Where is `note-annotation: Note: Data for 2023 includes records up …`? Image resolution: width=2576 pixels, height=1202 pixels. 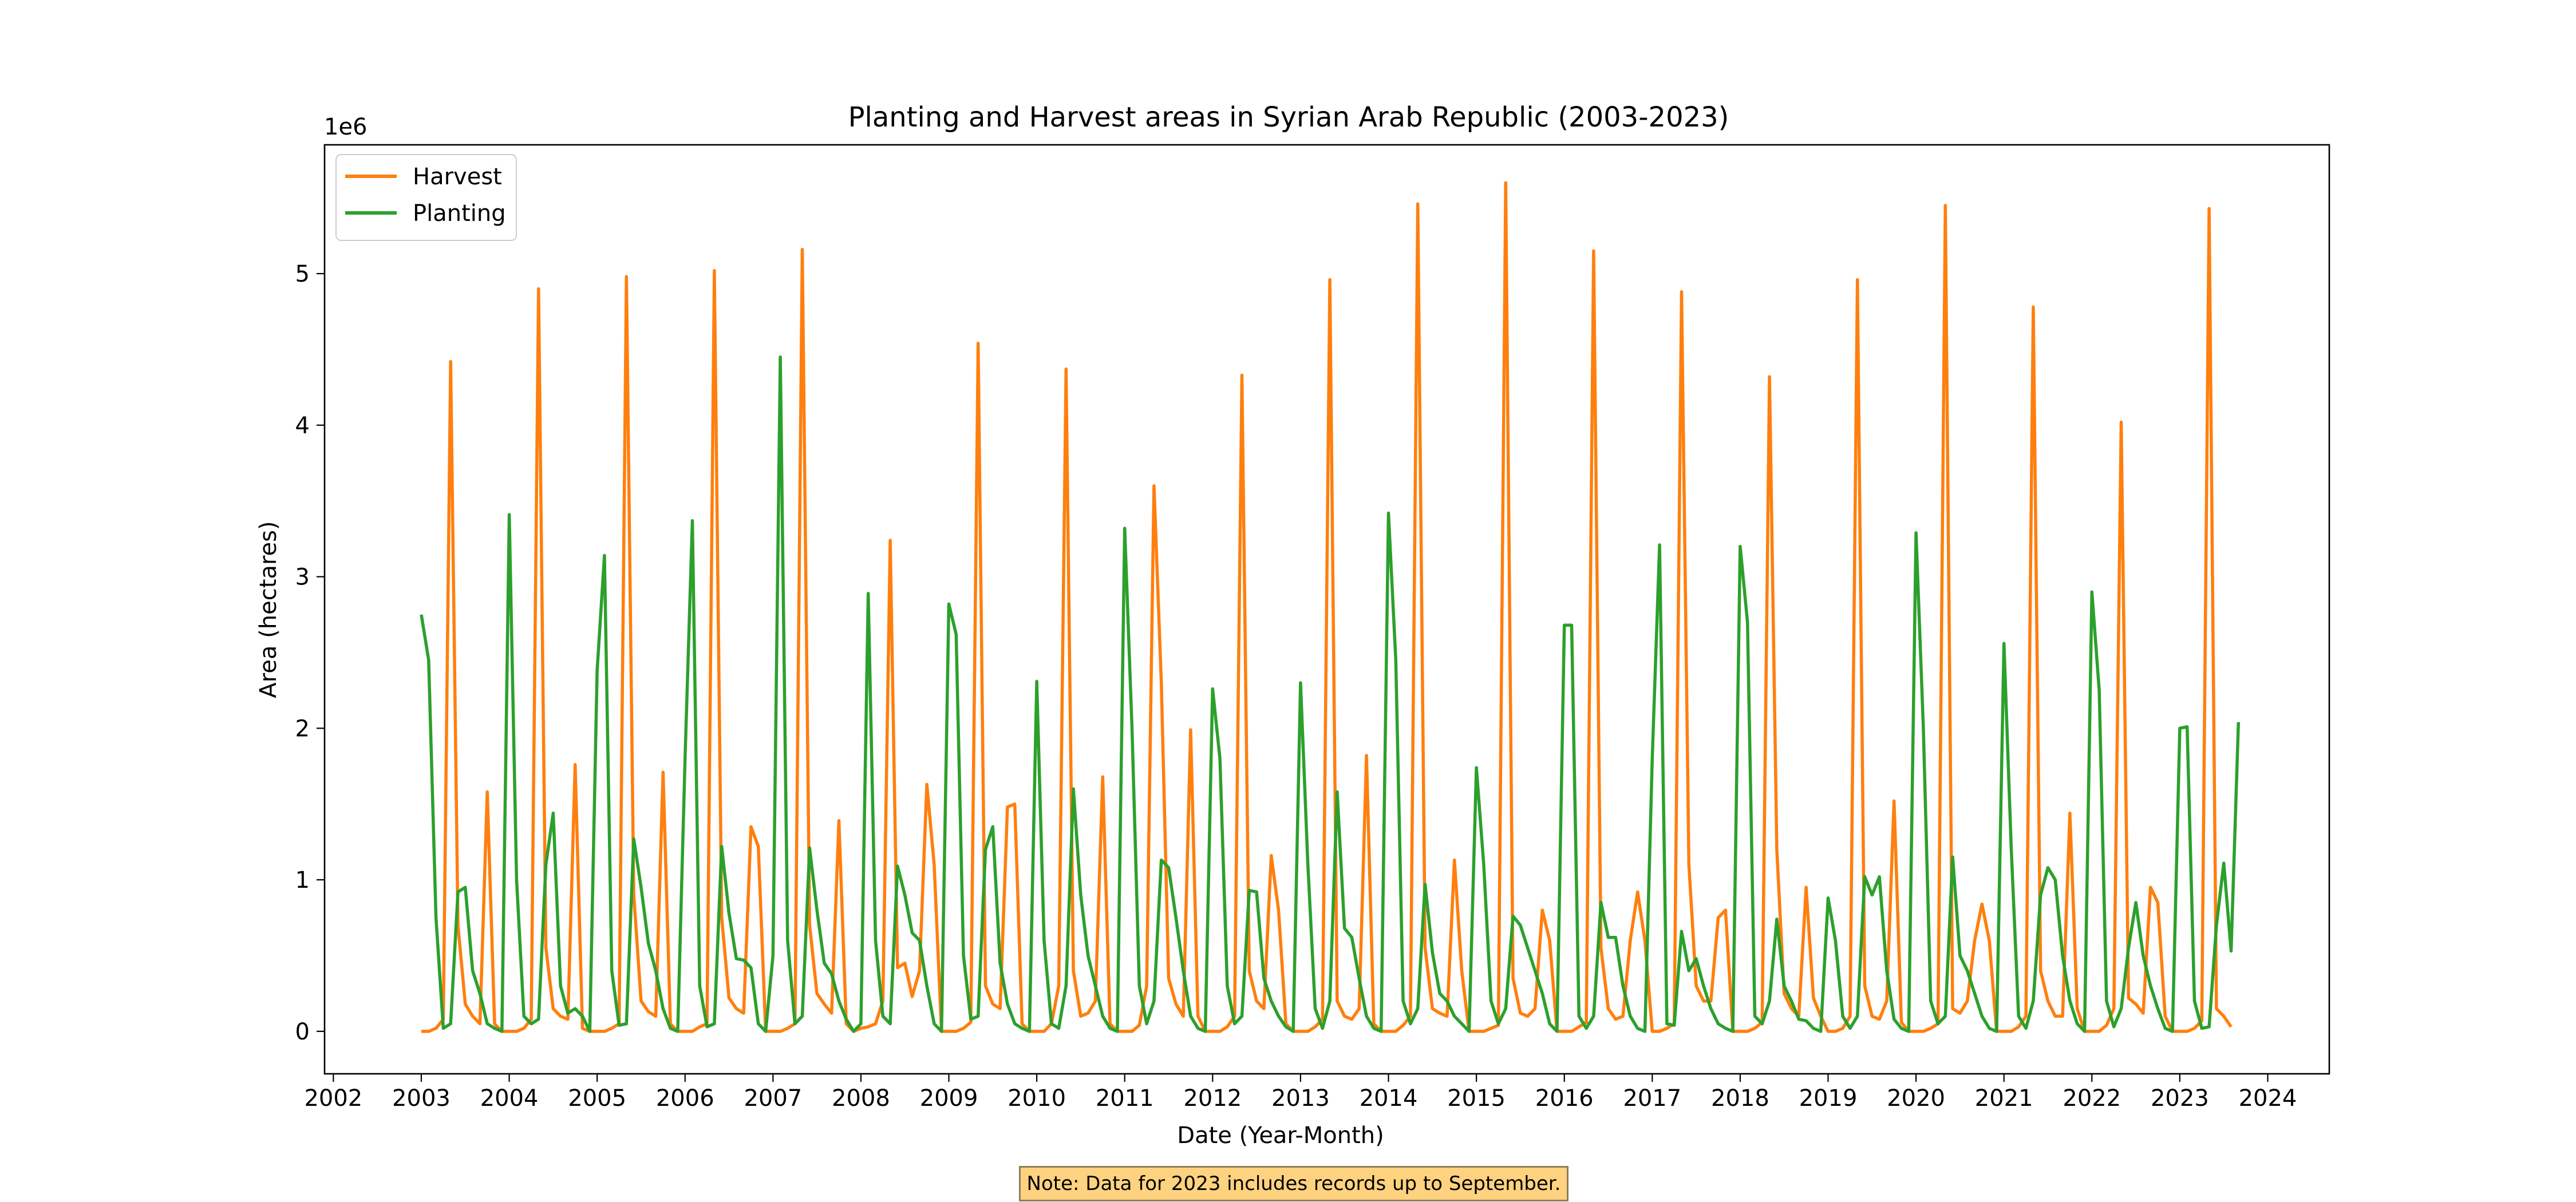 note-annotation: Note: Data for 2023 includes records up … is located at coordinates (1293, 1183).